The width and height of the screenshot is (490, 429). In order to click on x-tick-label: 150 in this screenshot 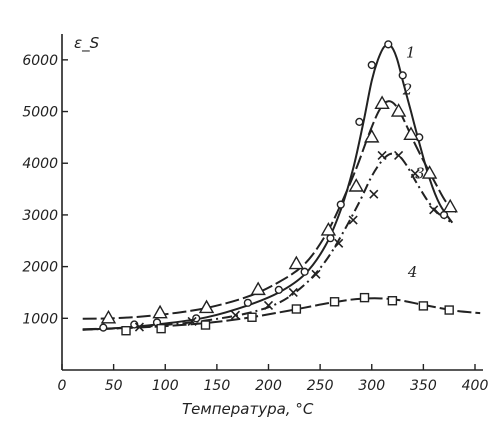, I will do `click(217, 386)`.